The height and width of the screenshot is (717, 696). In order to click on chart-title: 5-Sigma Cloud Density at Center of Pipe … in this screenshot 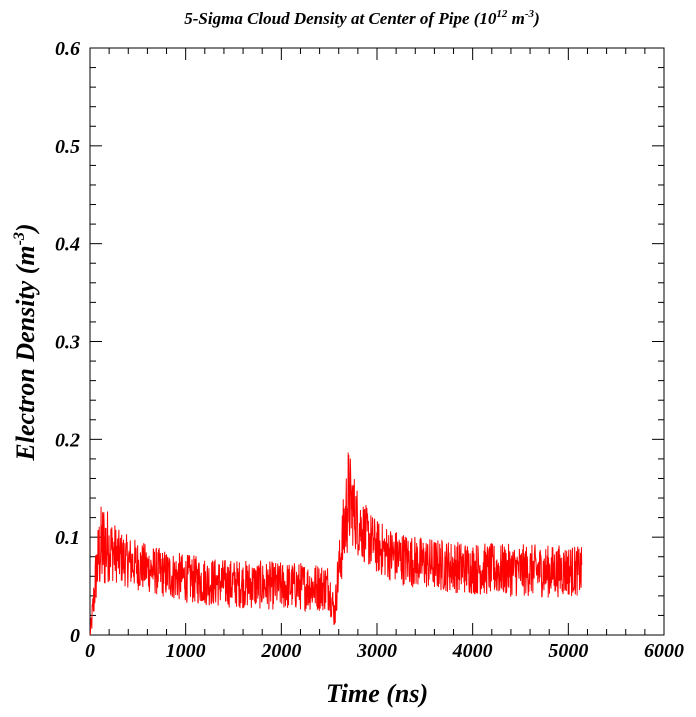, I will do `click(361, 18)`.